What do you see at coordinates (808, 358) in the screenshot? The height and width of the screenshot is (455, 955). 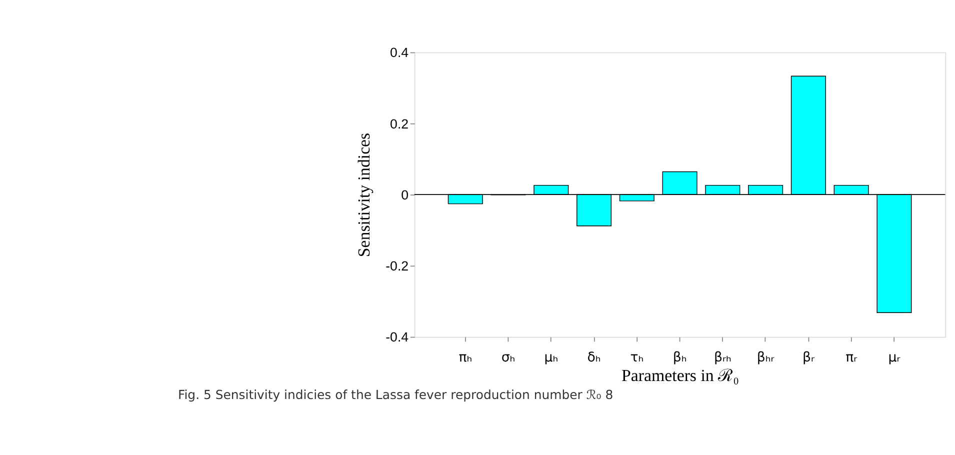 I see `x-tick-label: βᵣ` at bounding box center [808, 358].